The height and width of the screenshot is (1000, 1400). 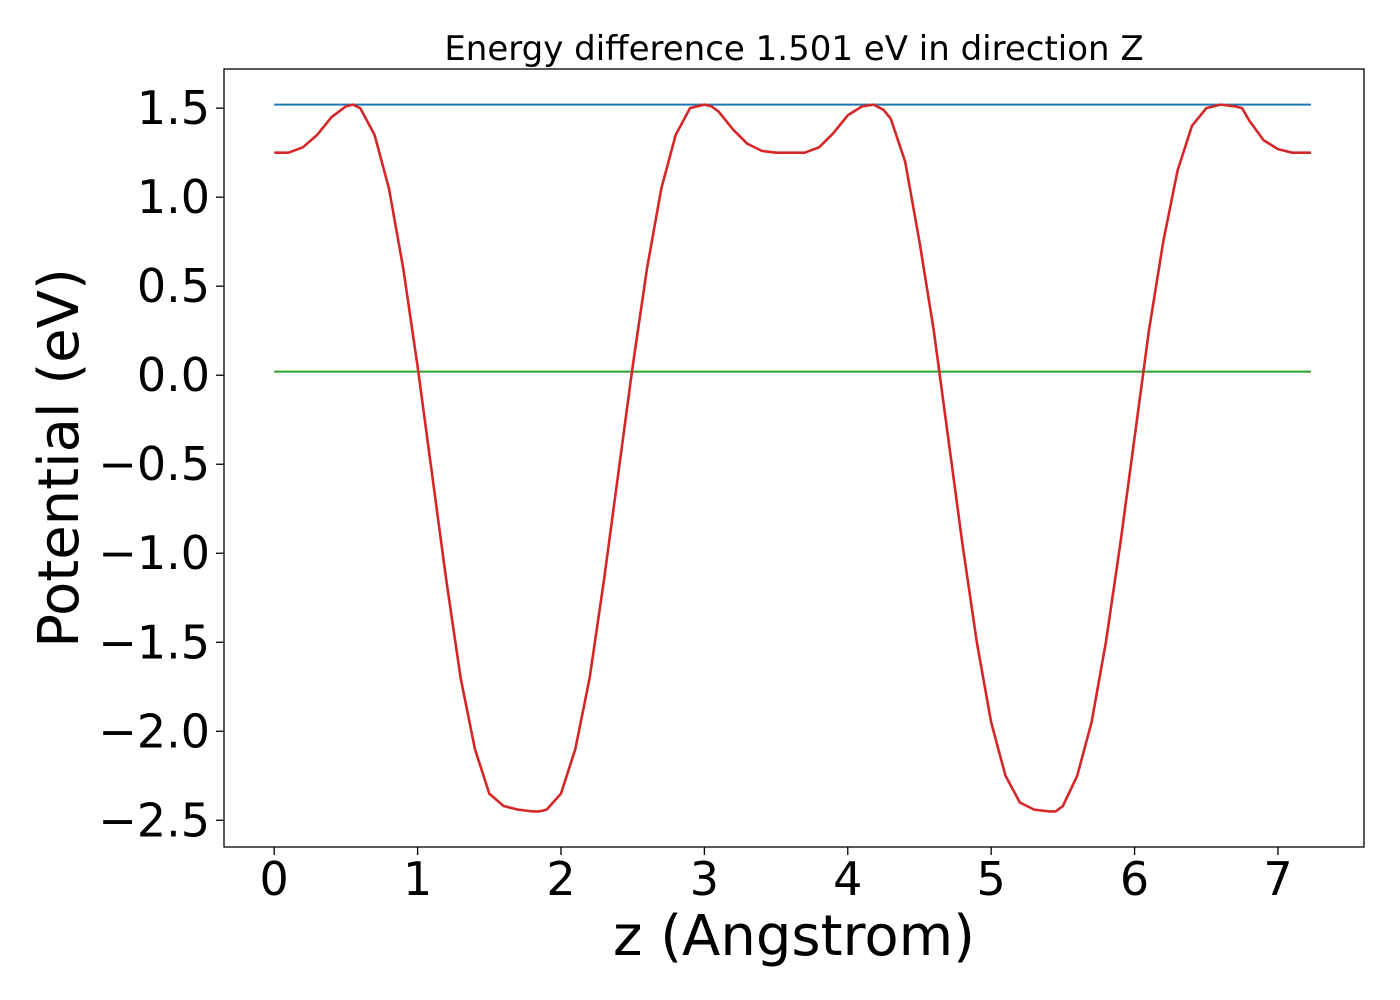 I want to click on y-axis-ticks: 1.5 1.0 0.5 0.0 −0.5 −1.0 −1.5 −2.0 −2.5, so click(x=161, y=464).